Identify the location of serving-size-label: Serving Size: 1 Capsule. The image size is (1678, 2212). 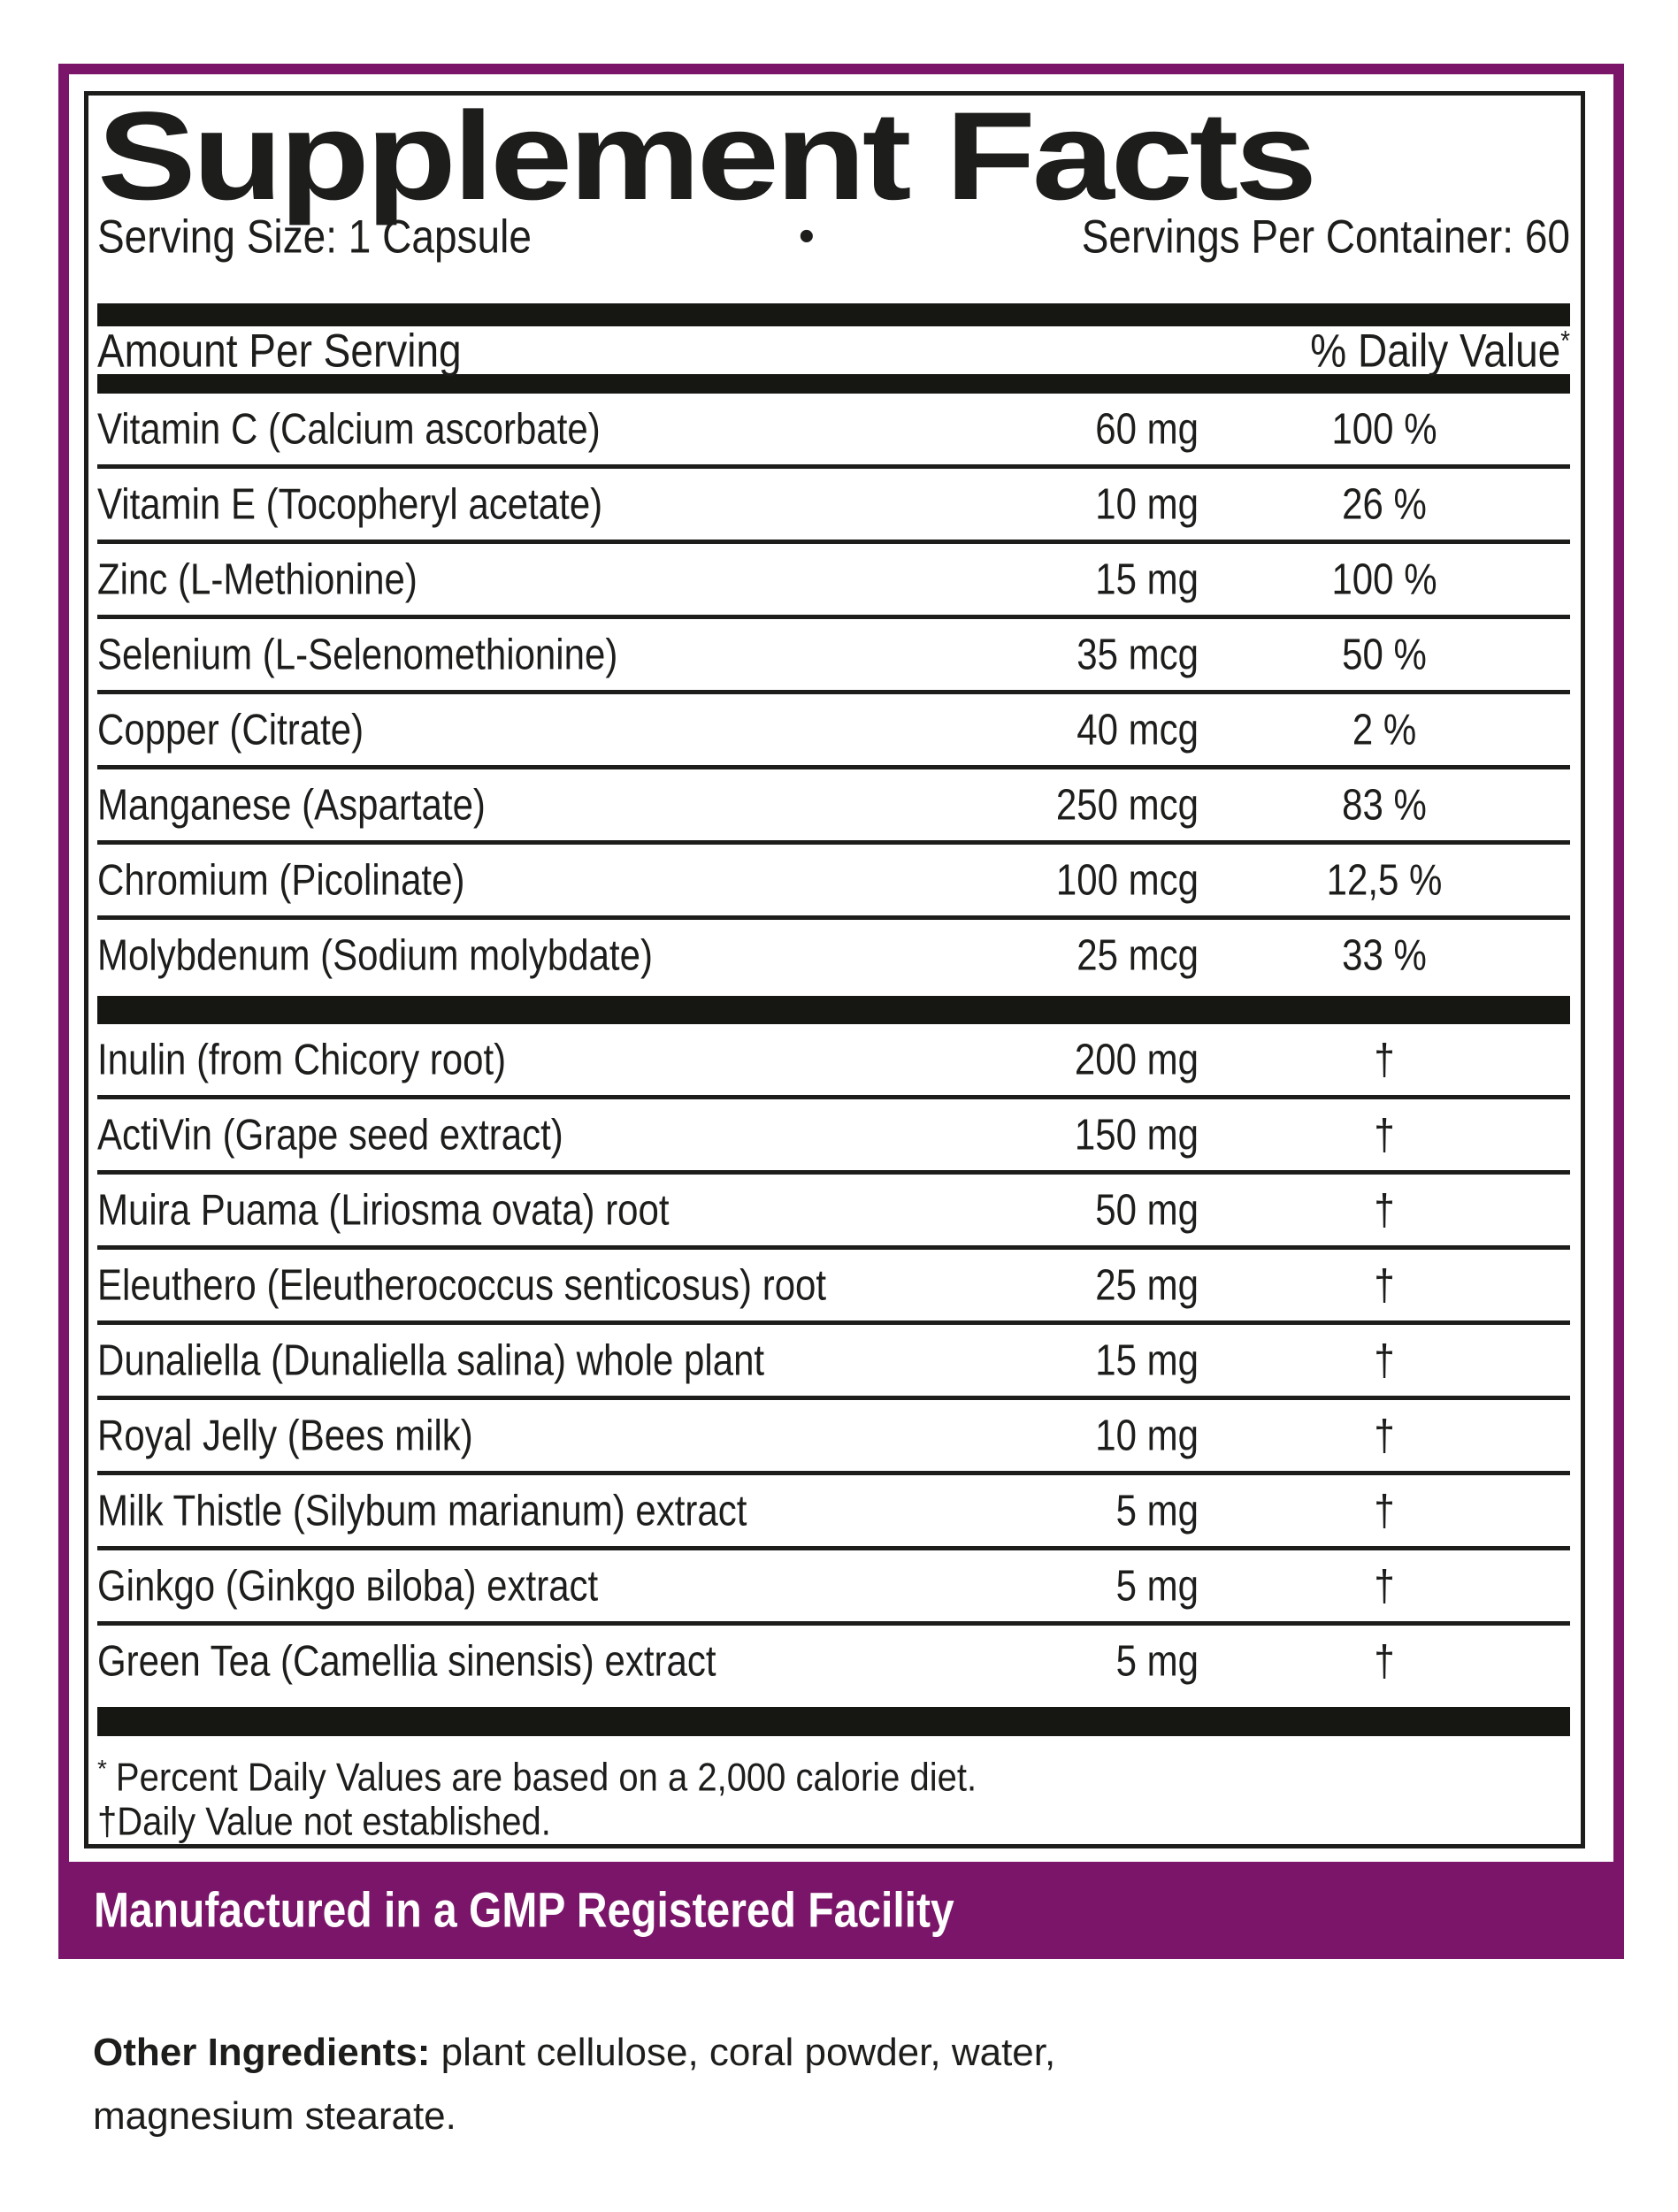
(315, 236).